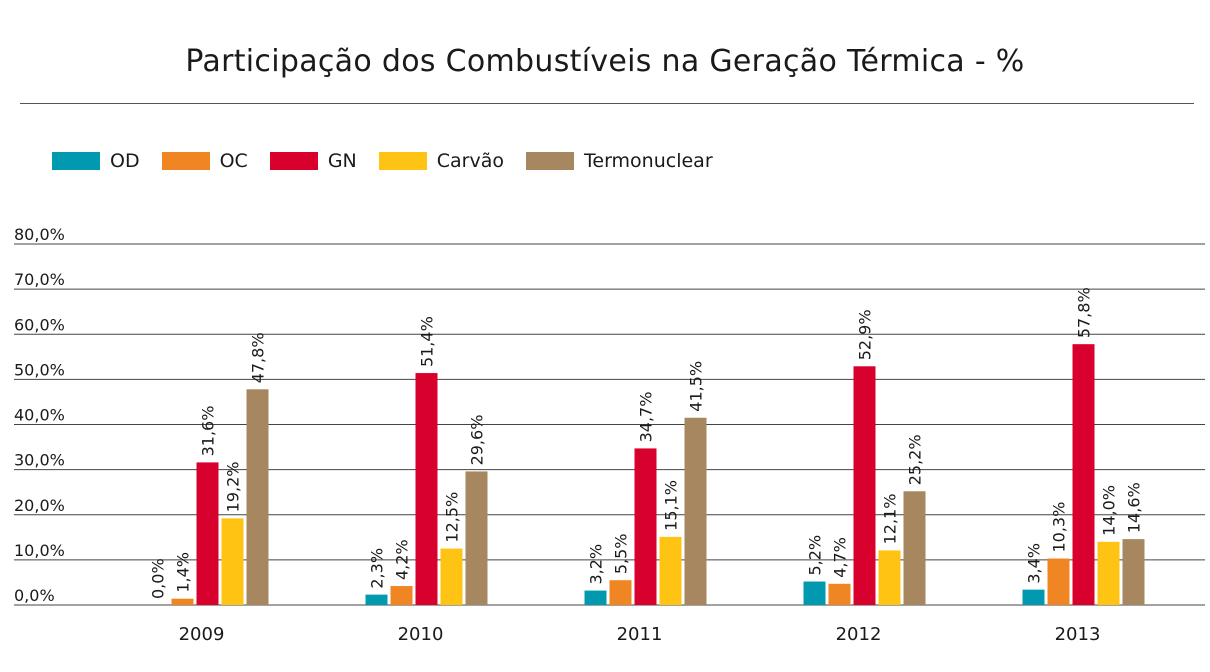 This screenshot has height=672, width=1210. I want to click on data-label: 57,8%, so click(1084, 312).